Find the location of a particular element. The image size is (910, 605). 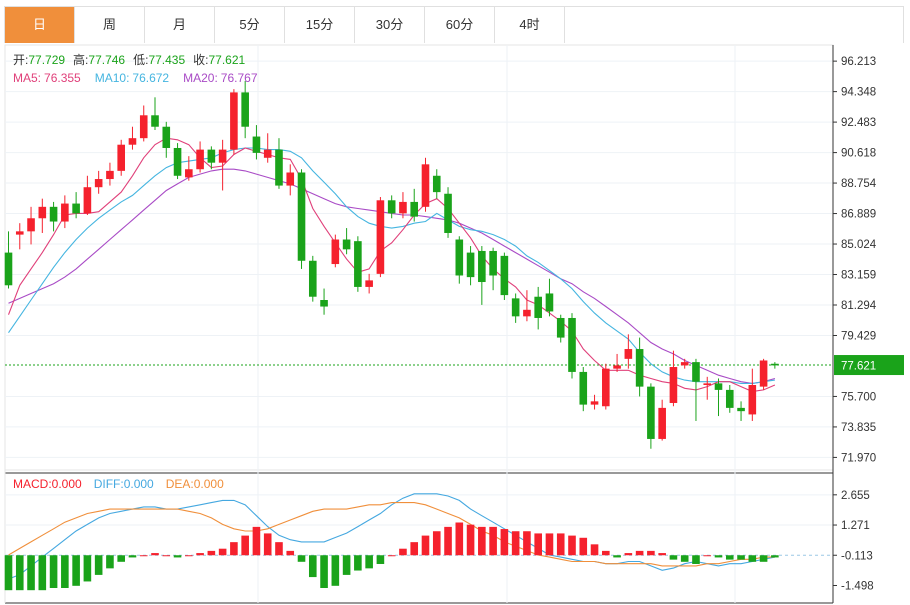

price-tick-label-9: 79.429 is located at coordinates (858, 336).